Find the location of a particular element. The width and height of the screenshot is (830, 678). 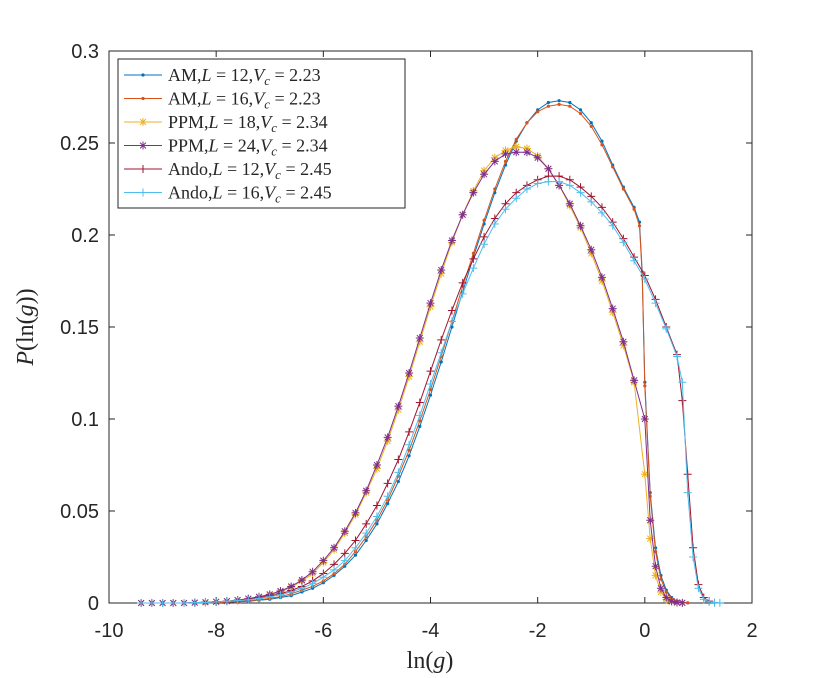

legend-label: PPM,L = 24,Vc = 2.34 is located at coordinates (248, 147).